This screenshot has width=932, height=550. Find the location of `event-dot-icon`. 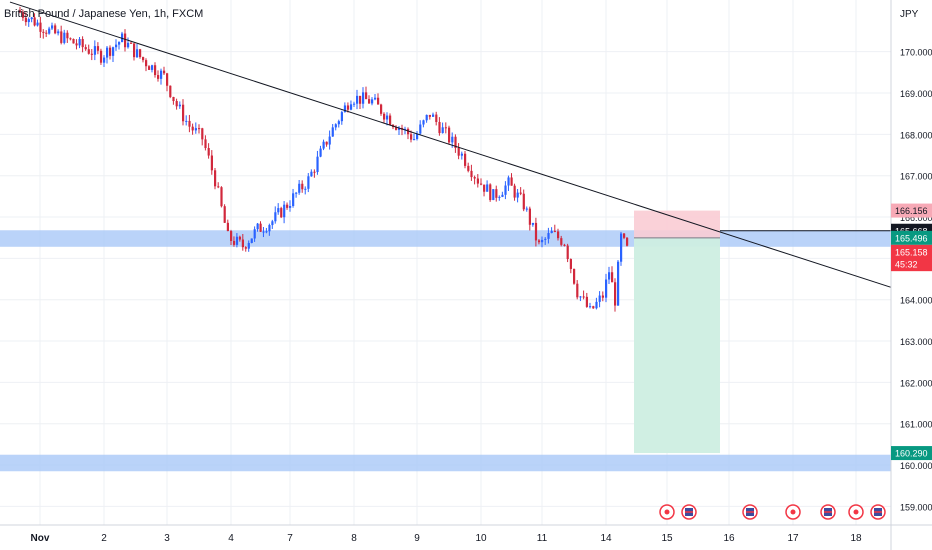

event-dot-icon is located at coordinates (793, 512).